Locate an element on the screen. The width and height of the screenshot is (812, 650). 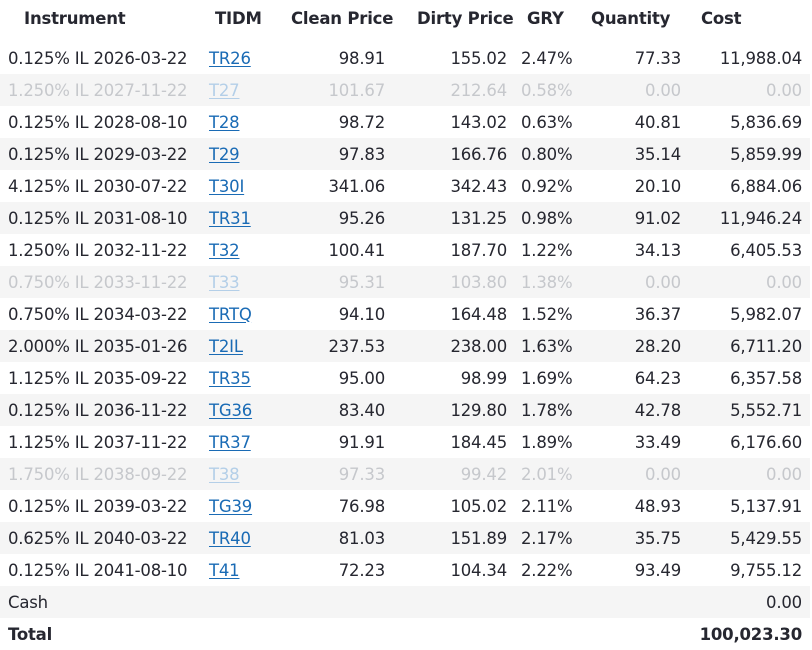
cell-quantity: 42.78 is located at coordinates (634, 410).